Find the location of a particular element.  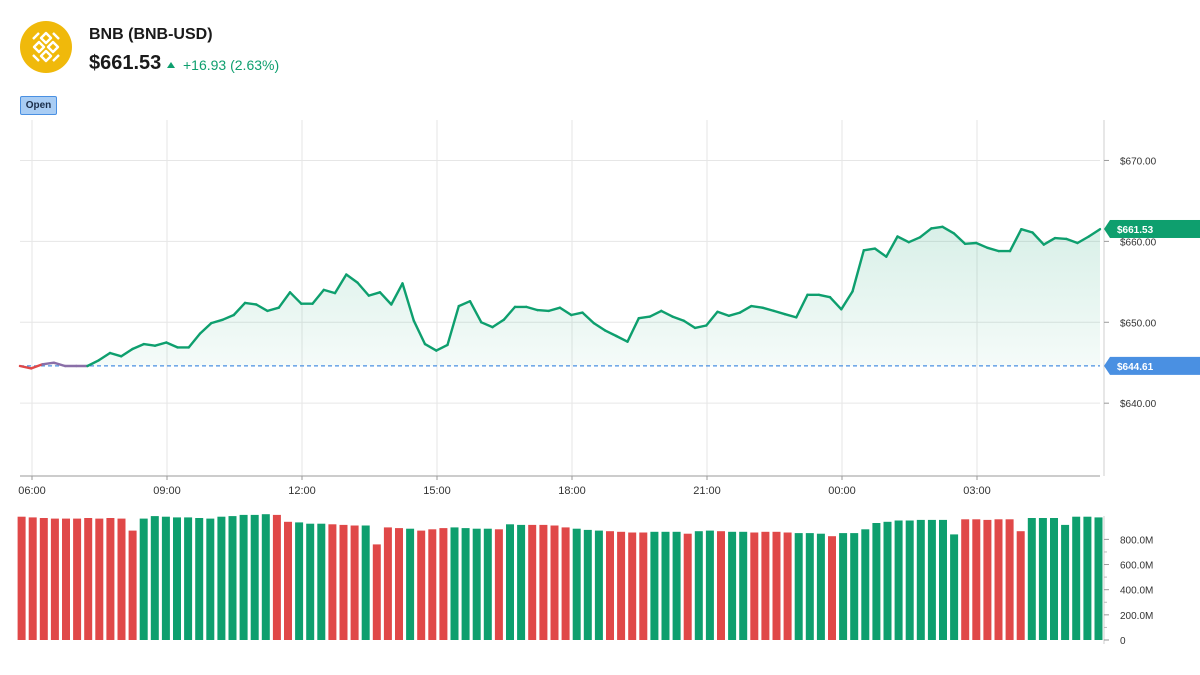

previous-close-tag-pointer is located at coordinates (1107, 365).